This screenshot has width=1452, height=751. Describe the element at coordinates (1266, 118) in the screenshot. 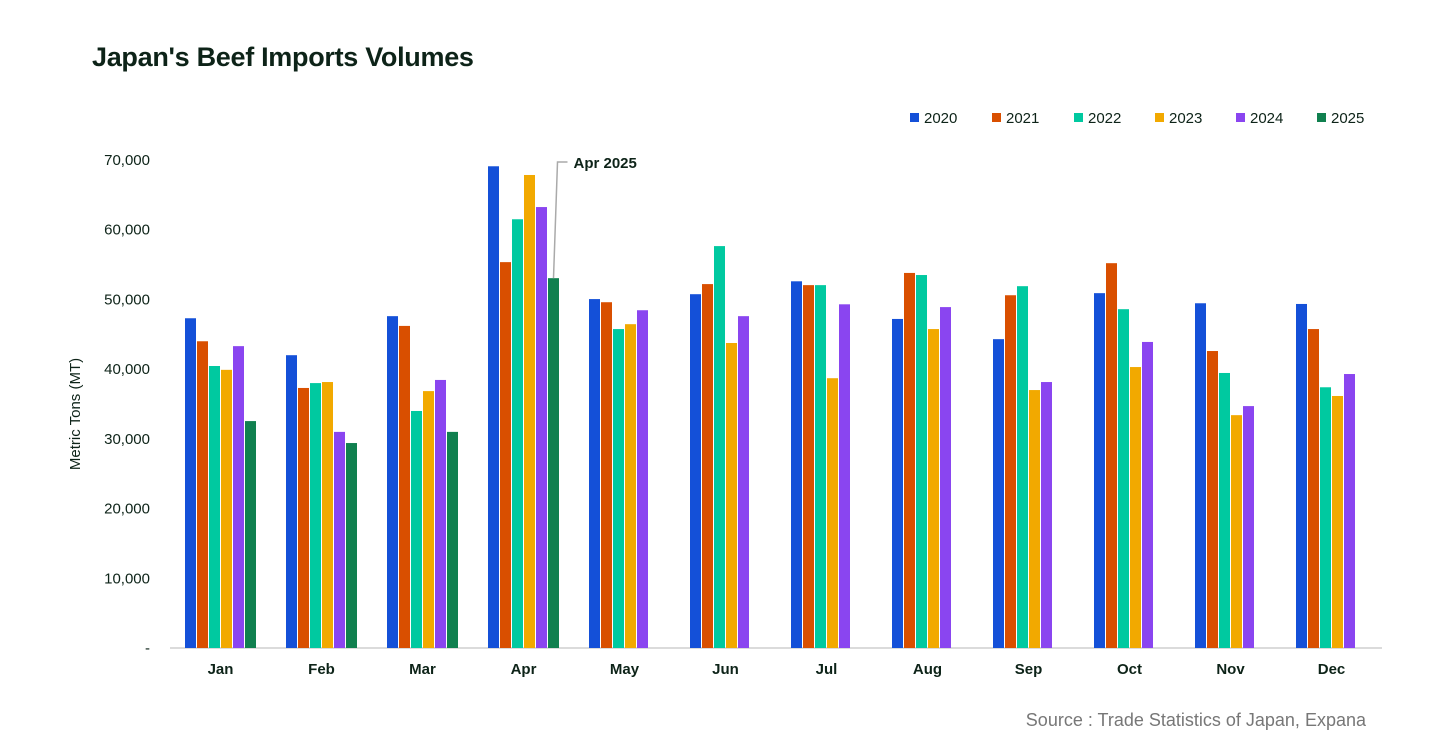

I see `legend-label-2024: 2024` at that location.